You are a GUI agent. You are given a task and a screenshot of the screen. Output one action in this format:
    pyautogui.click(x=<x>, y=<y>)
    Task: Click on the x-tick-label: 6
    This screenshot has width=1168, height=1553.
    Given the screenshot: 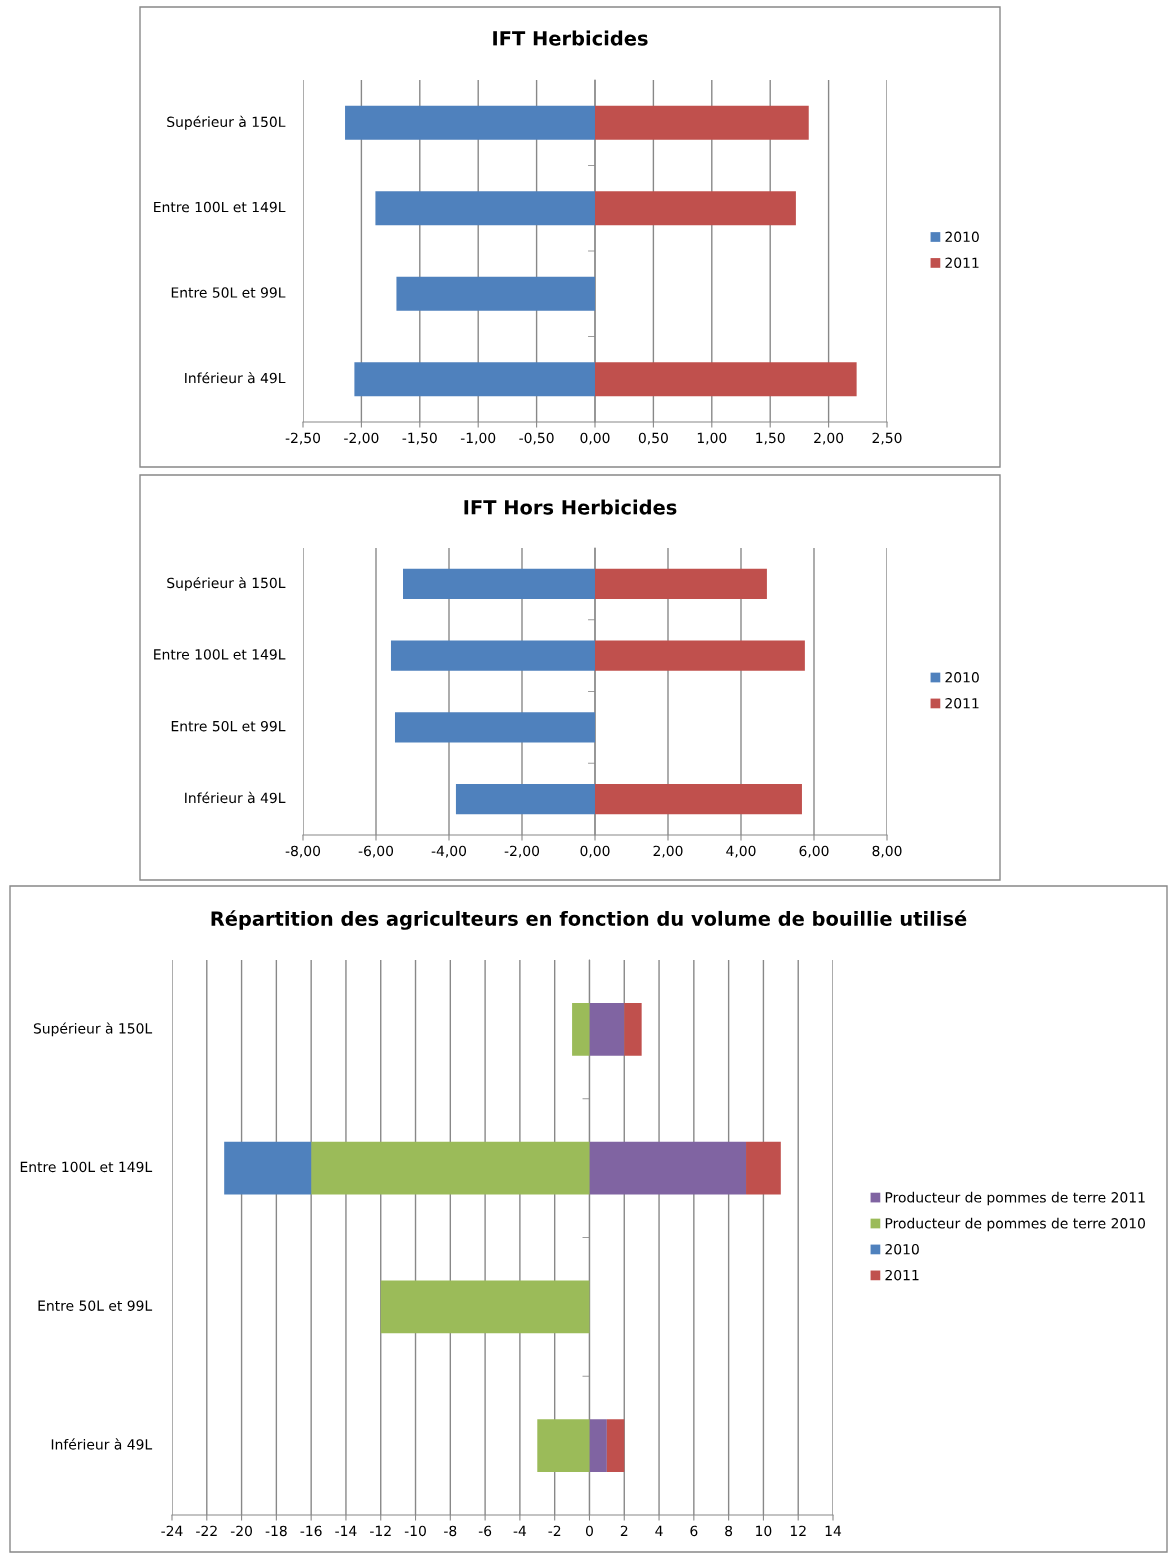 What is the action you would take?
    pyautogui.click(x=694, y=1531)
    